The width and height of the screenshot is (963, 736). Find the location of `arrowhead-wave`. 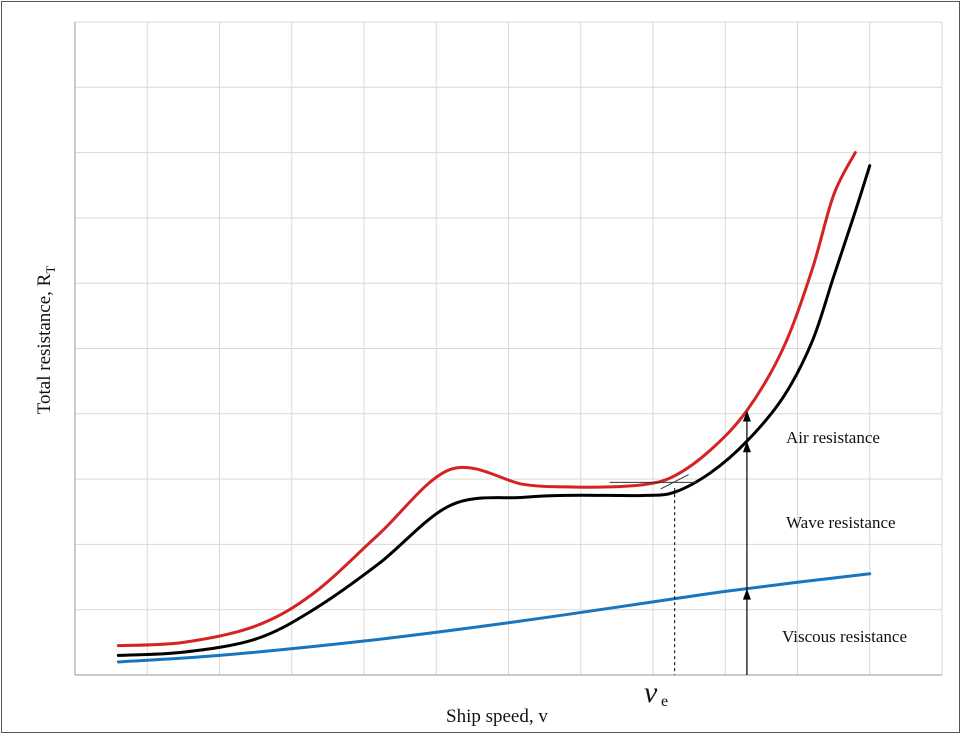

arrowhead-wave is located at coordinates (746, 447).